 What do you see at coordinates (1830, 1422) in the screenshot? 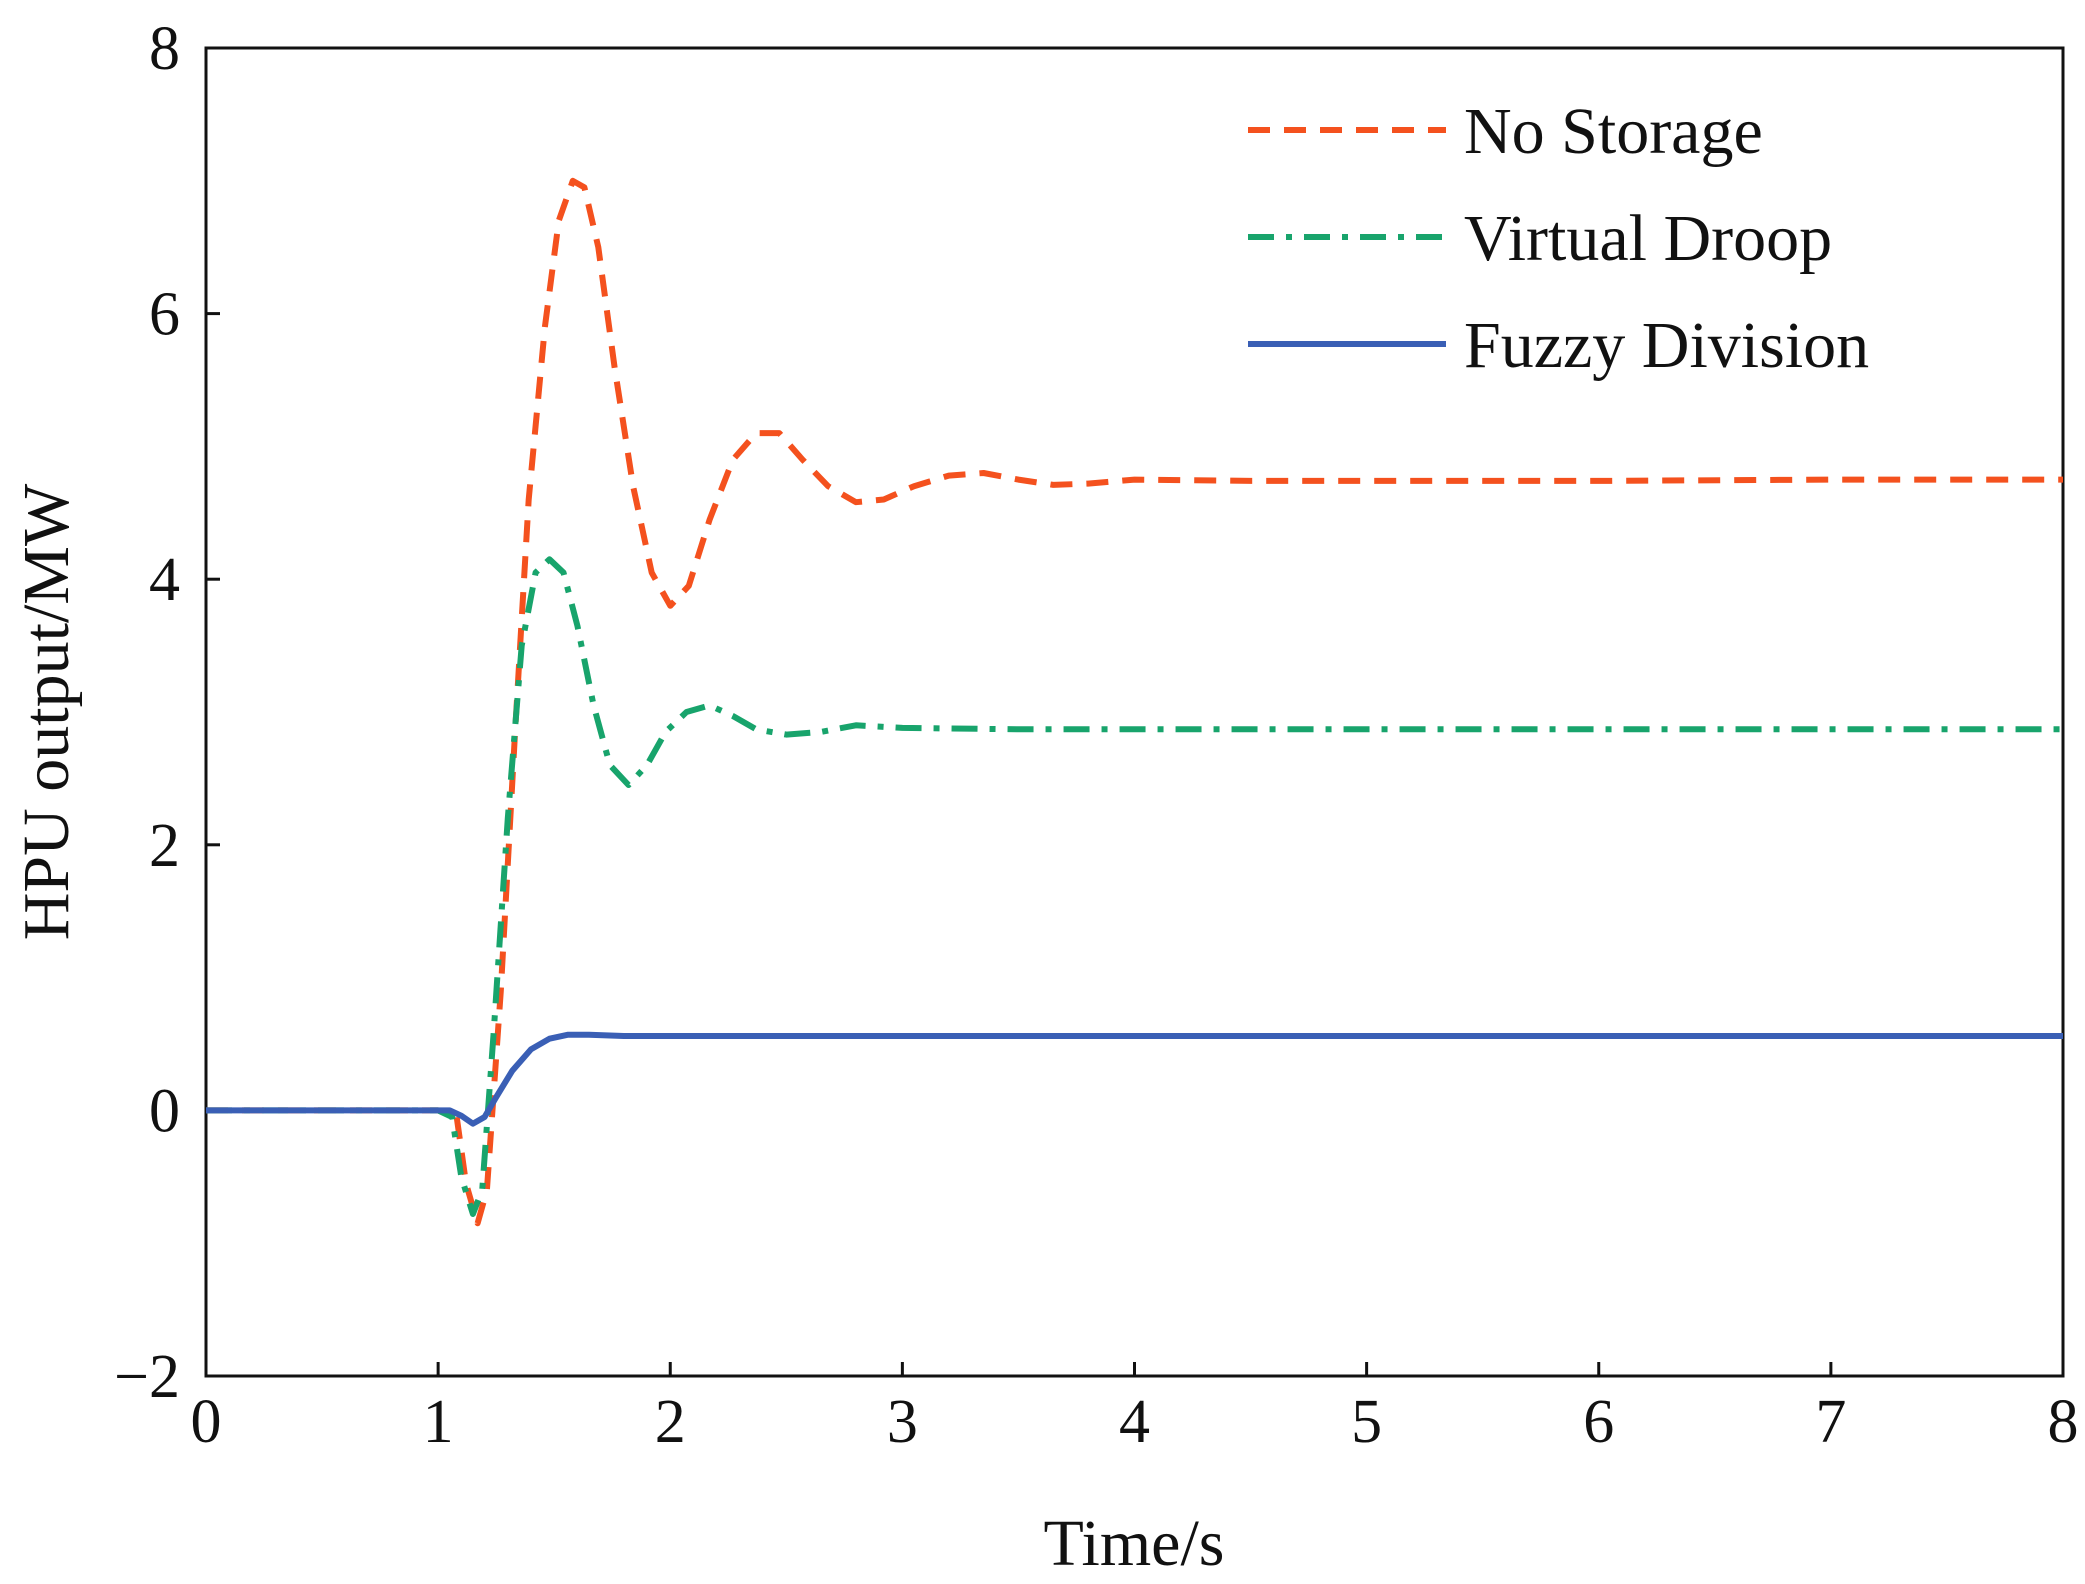
I see `x-tick-label: 7` at bounding box center [1830, 1422].